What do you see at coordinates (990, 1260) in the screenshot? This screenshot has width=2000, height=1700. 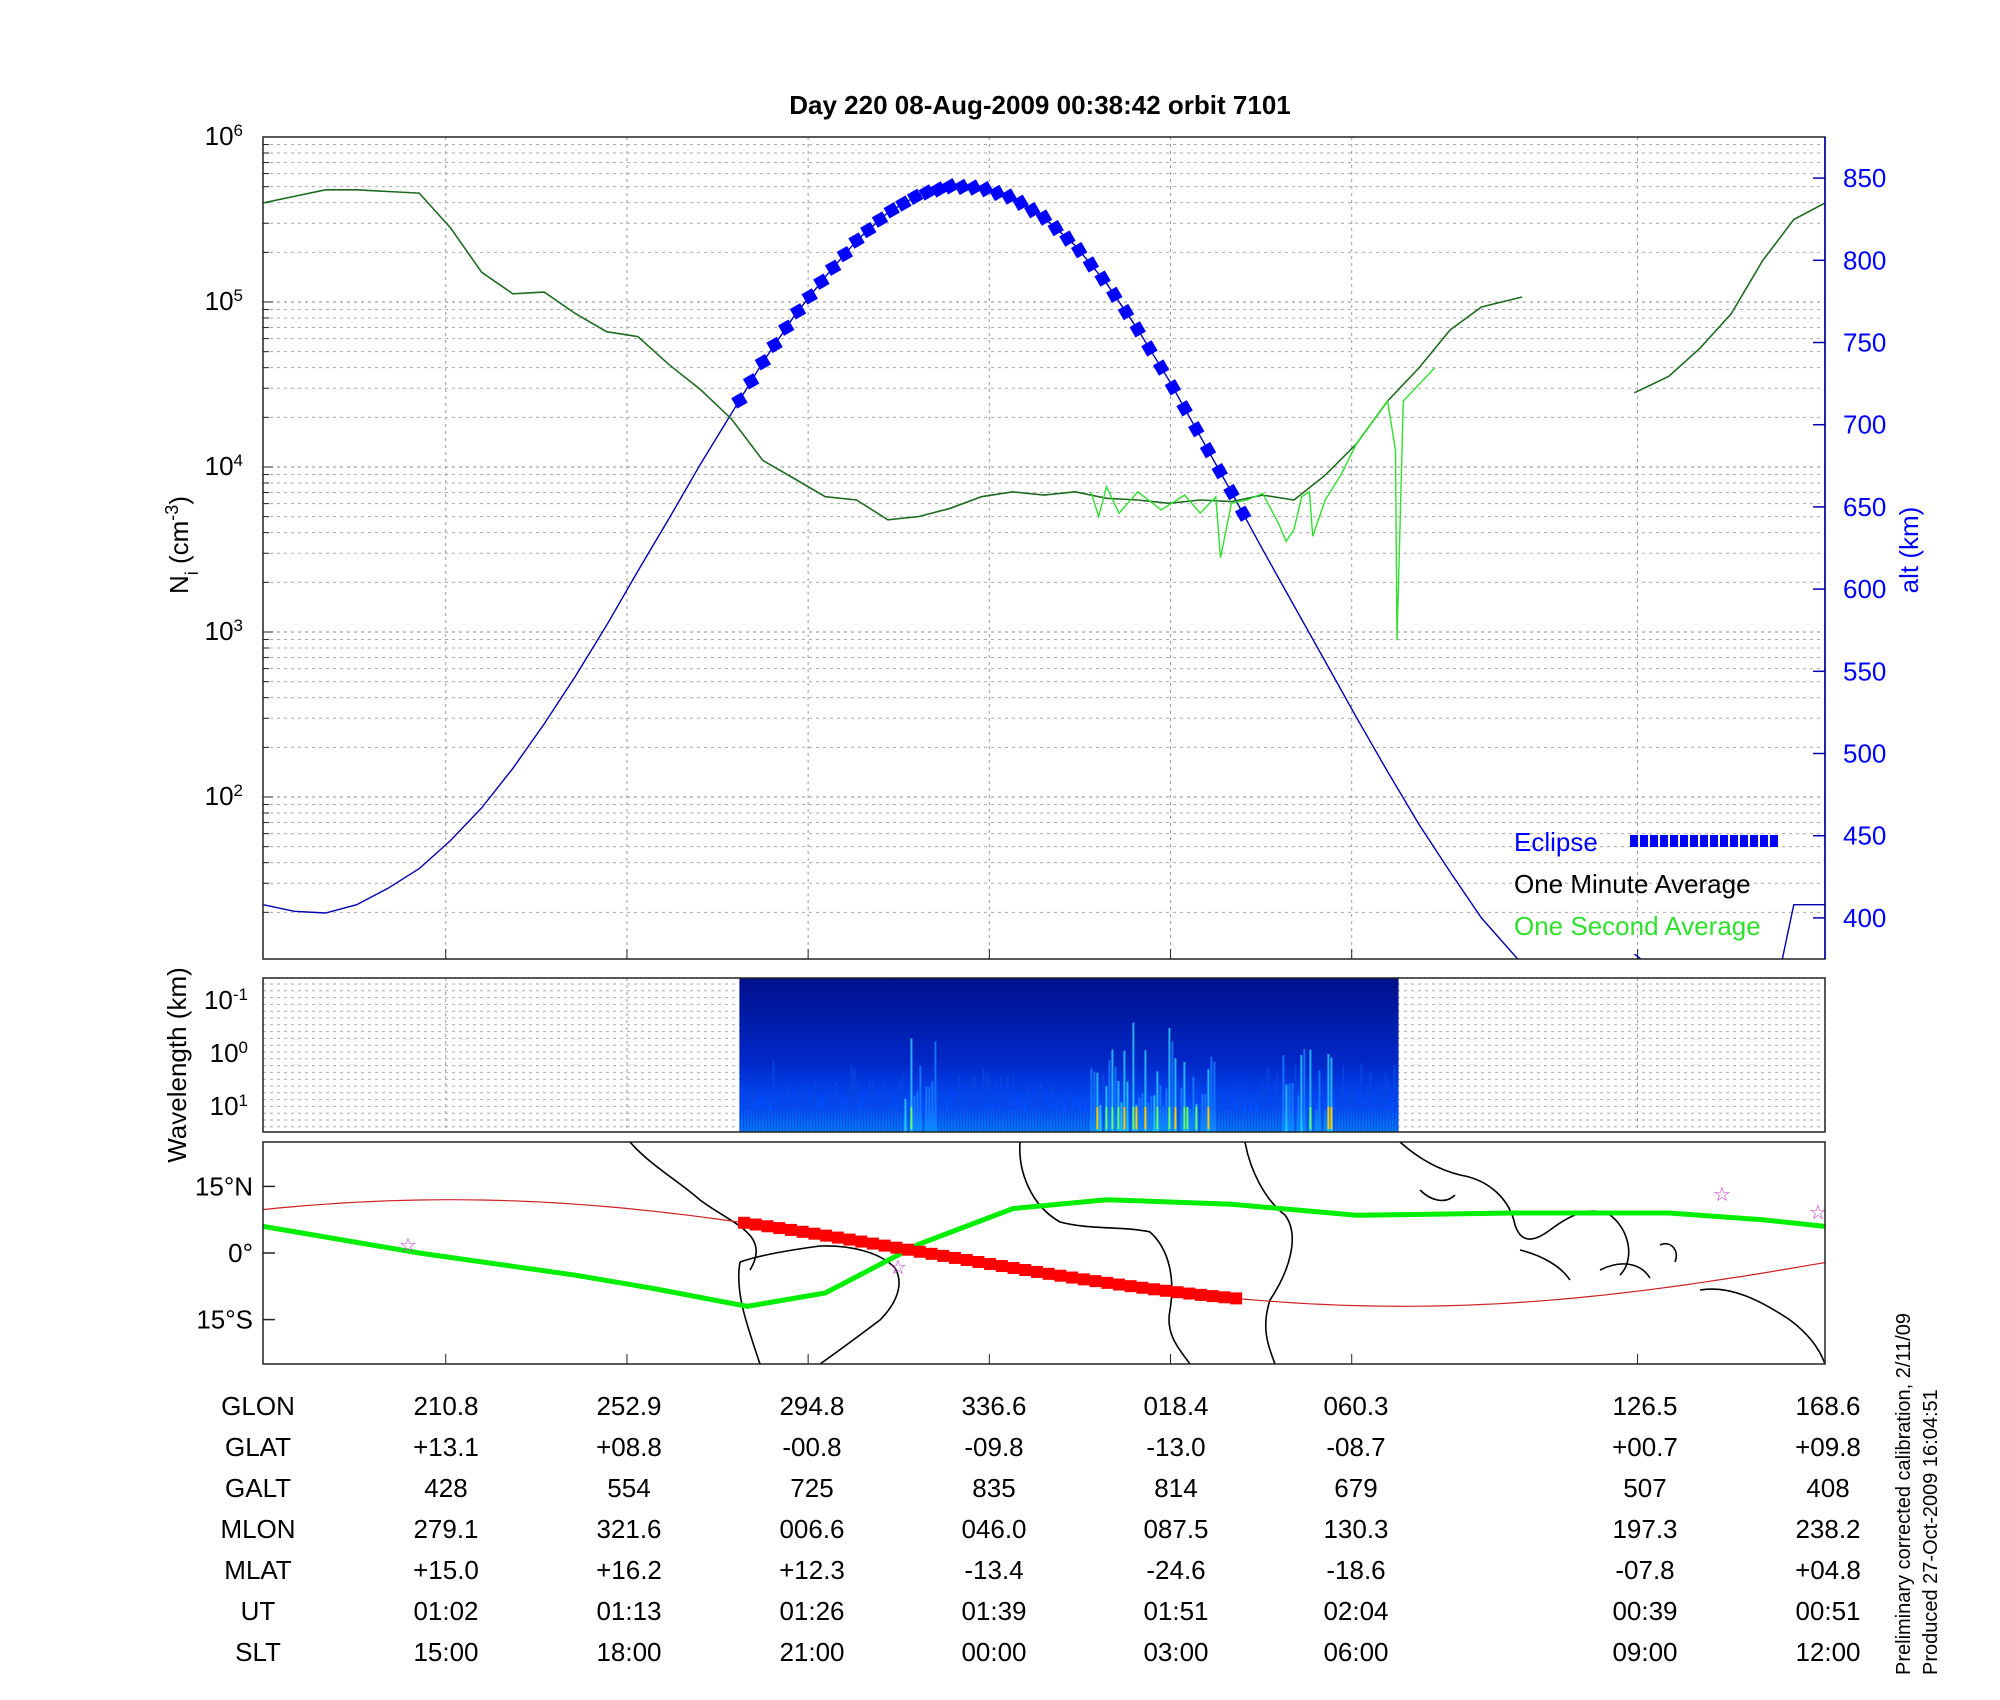 I see `eclipse-track-markers` at bounding box center [990, 1260].